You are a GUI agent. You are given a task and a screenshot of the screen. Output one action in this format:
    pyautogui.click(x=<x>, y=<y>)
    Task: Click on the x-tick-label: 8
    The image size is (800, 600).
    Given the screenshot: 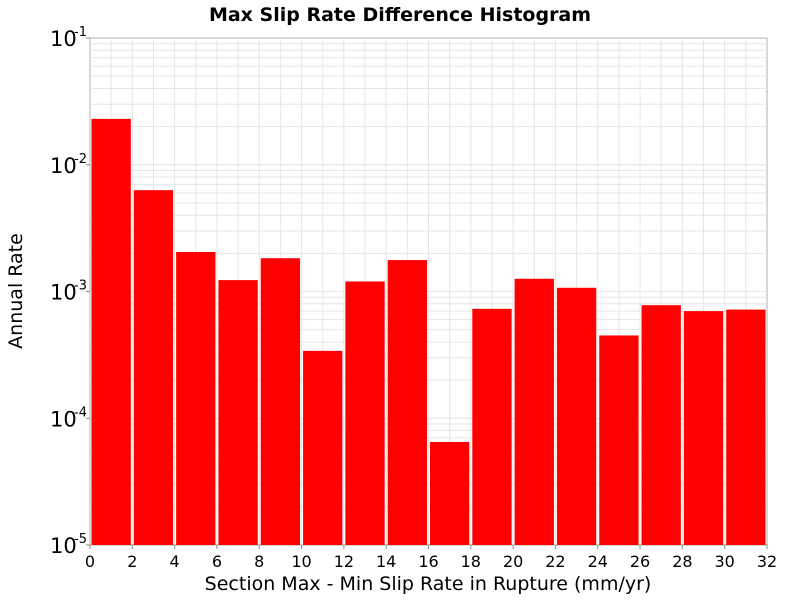 What is the action you would take?
    pyautogui.click(x=259, y=561)
    